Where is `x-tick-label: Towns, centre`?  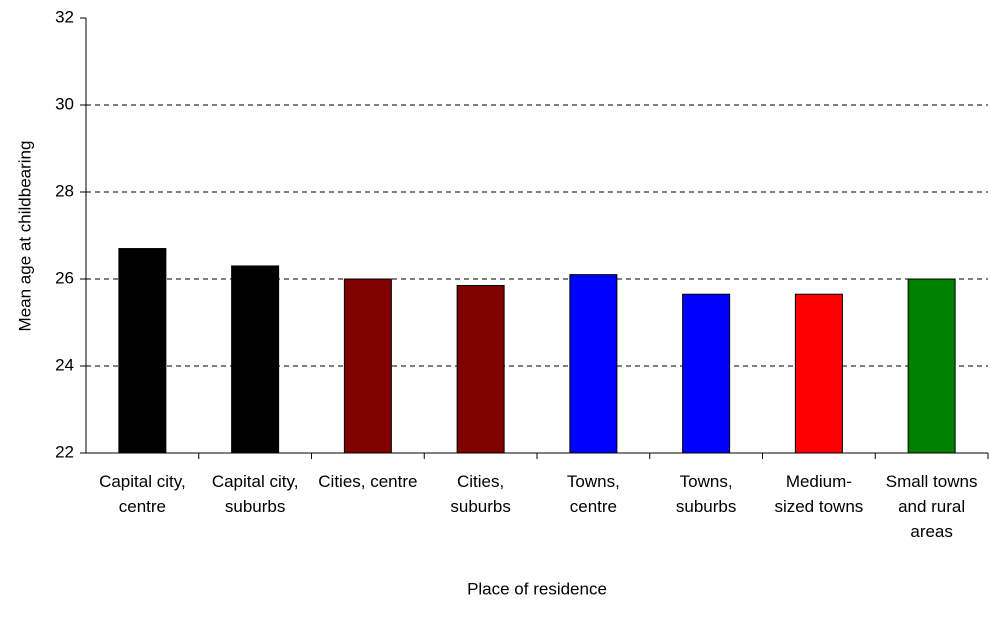
x-tick-label: Towns, centre is located at coordinates (593, 494).